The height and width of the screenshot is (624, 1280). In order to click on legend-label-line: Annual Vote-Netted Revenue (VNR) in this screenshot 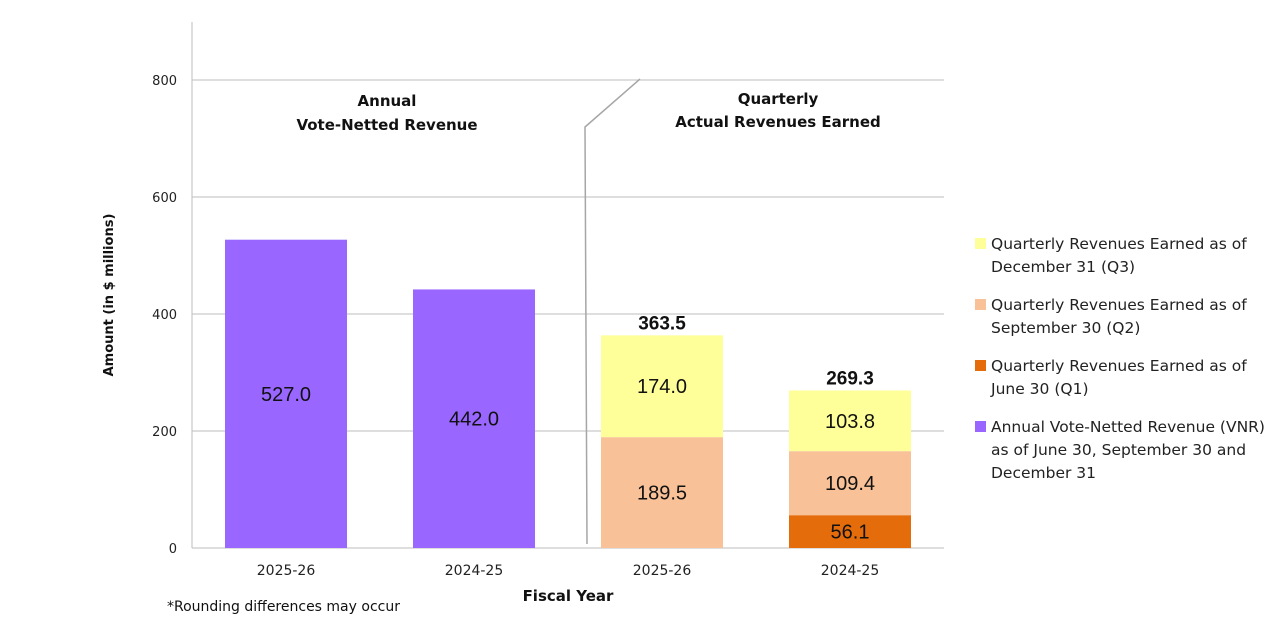, I will do `click(1128, 427)`.